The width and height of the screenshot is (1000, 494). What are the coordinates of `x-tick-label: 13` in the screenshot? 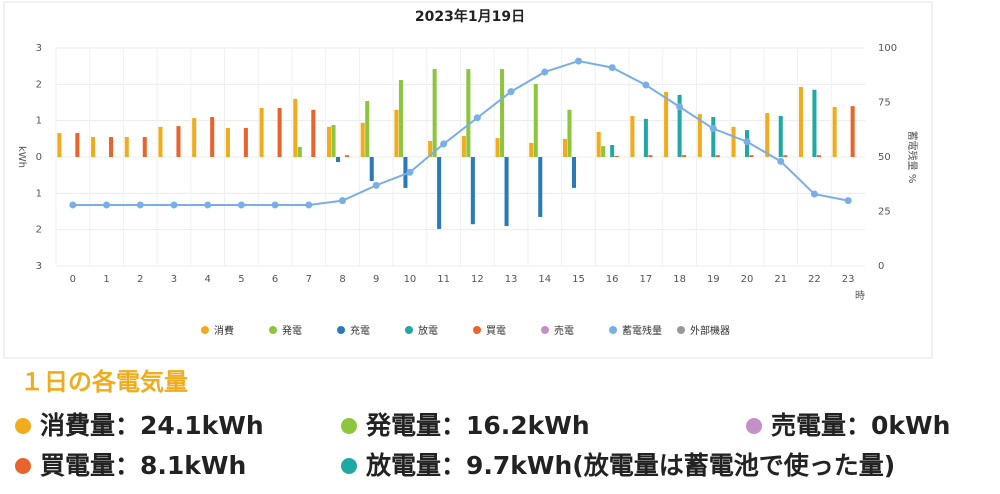 It's located at (511, 279).